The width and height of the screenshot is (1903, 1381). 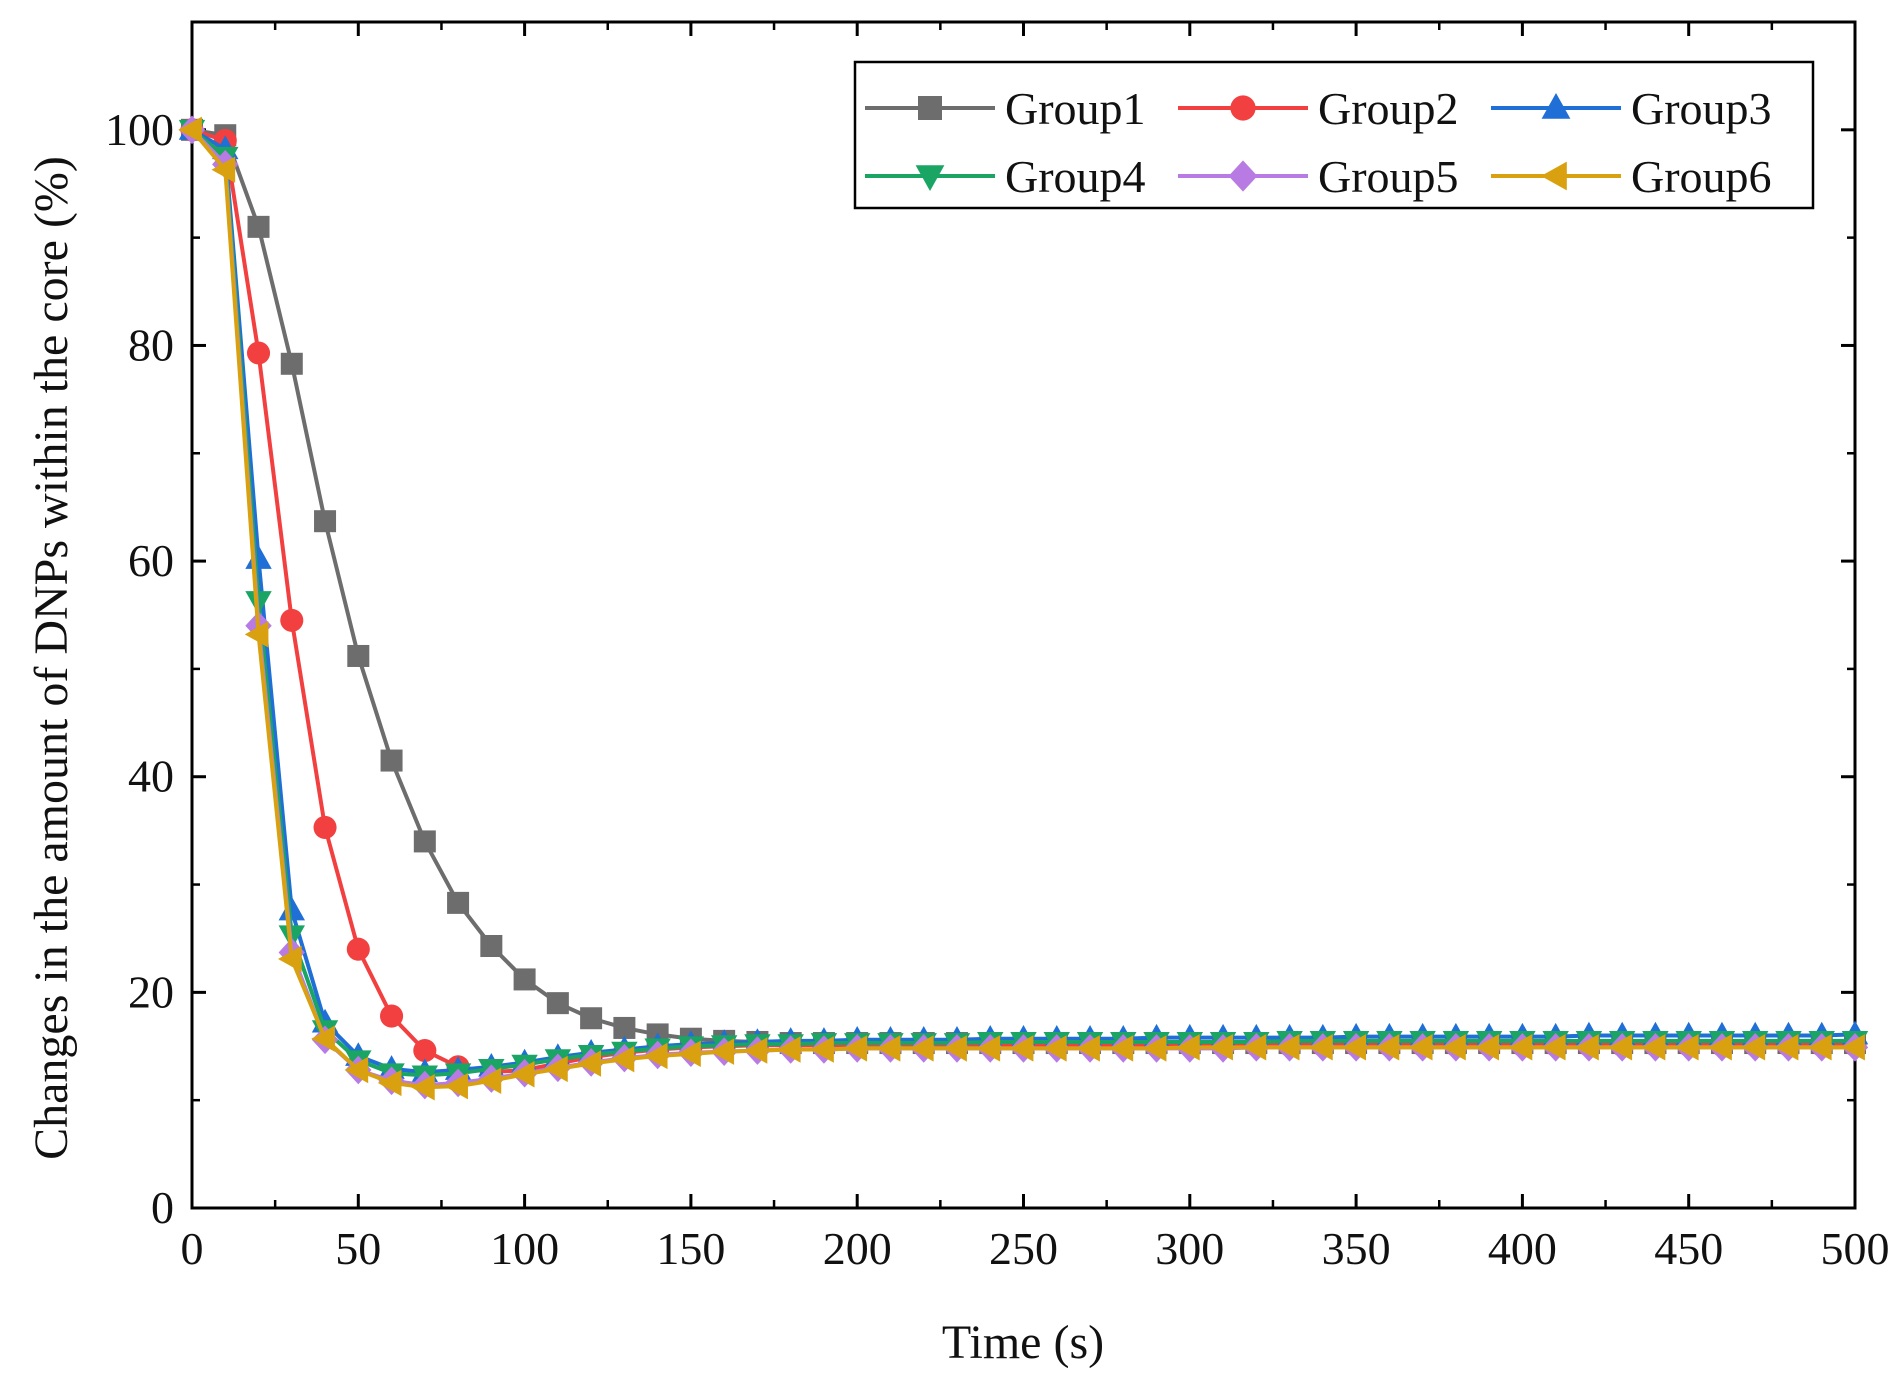 I want to click on legend-item-group2: Group2, so click(x=1318, y=108).